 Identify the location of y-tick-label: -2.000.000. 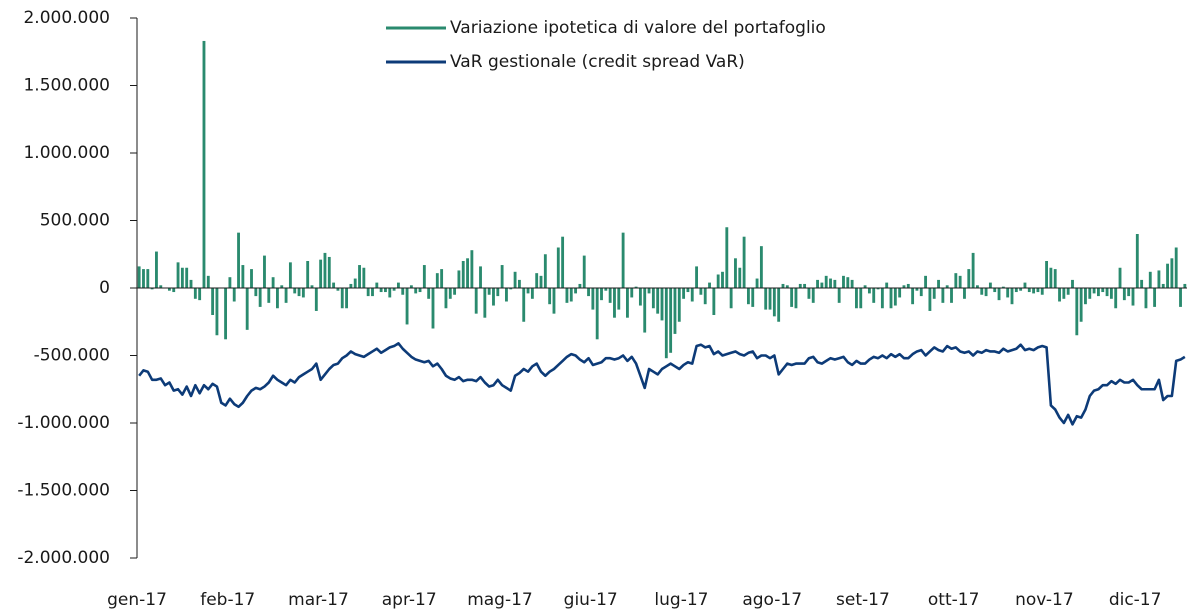
(63, 558).